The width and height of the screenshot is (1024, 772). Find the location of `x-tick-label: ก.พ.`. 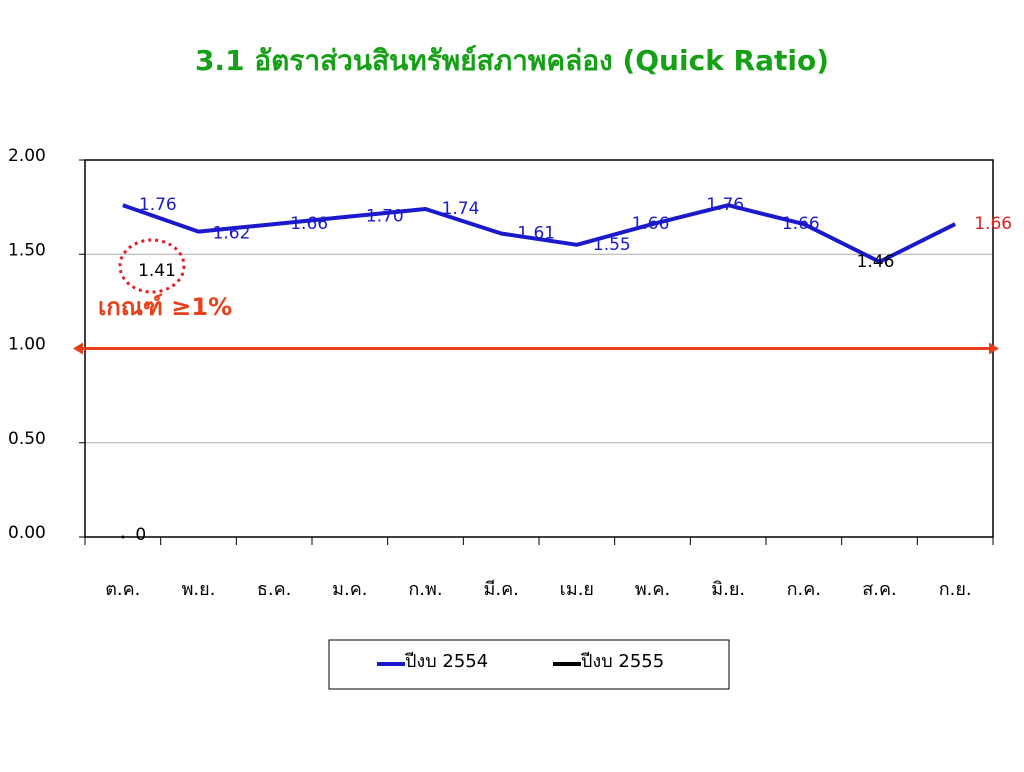

x-tick-label: ก.พ. is located at coordinates (425, 589).